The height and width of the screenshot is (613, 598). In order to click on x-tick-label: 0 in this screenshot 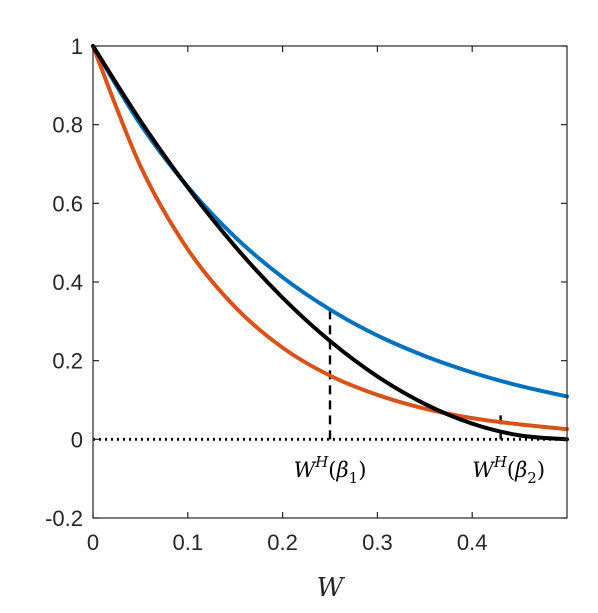, I will do `click(93, 542)`.